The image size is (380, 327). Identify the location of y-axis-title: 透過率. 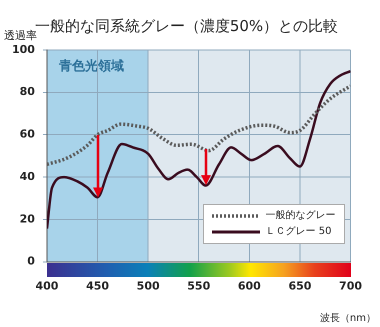
(20, 35).